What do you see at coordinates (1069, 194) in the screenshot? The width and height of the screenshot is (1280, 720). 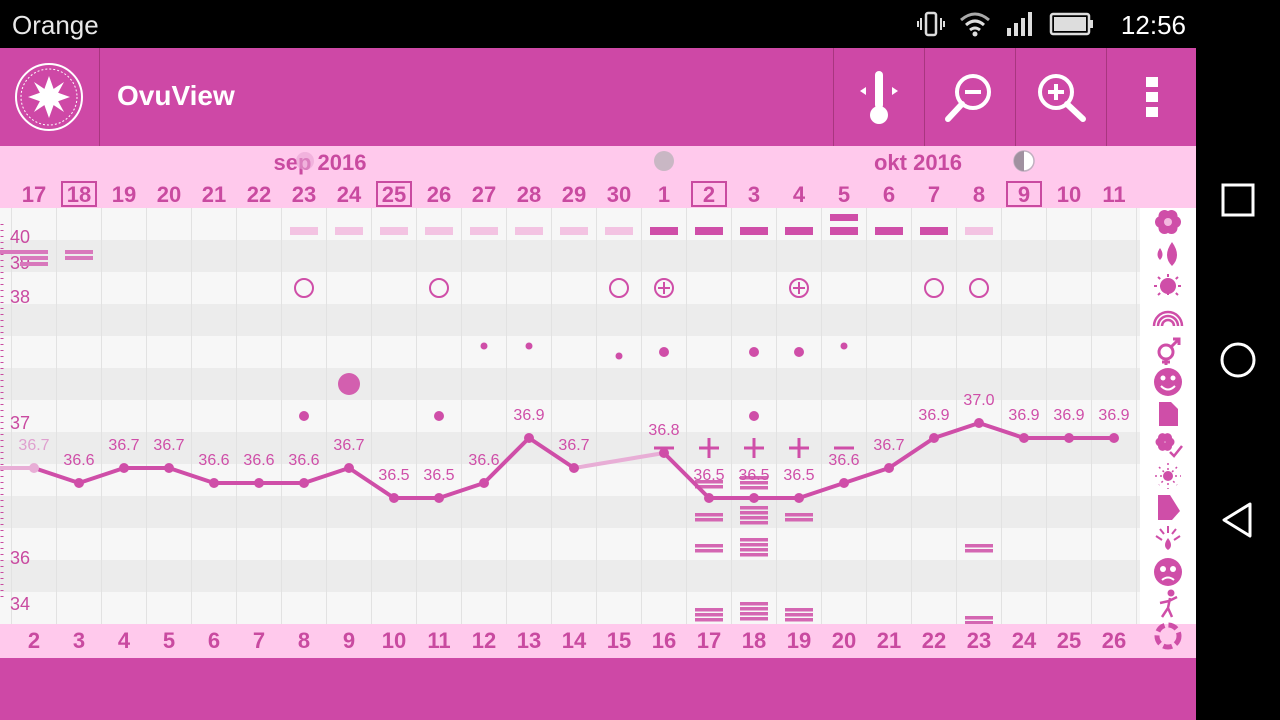 I see `date-label: 10` at bounding box center [1069, 194].